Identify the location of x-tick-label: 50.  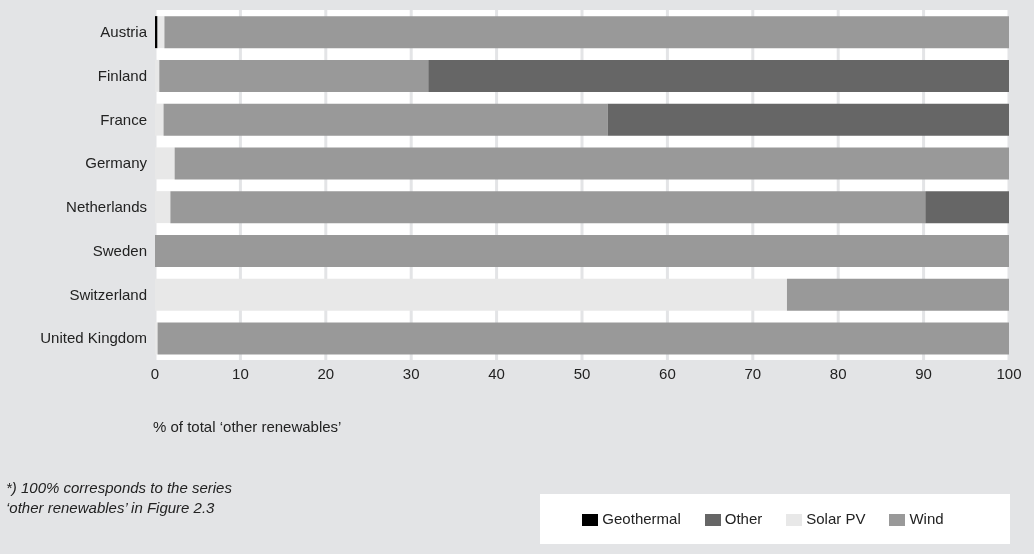
(582, 373).